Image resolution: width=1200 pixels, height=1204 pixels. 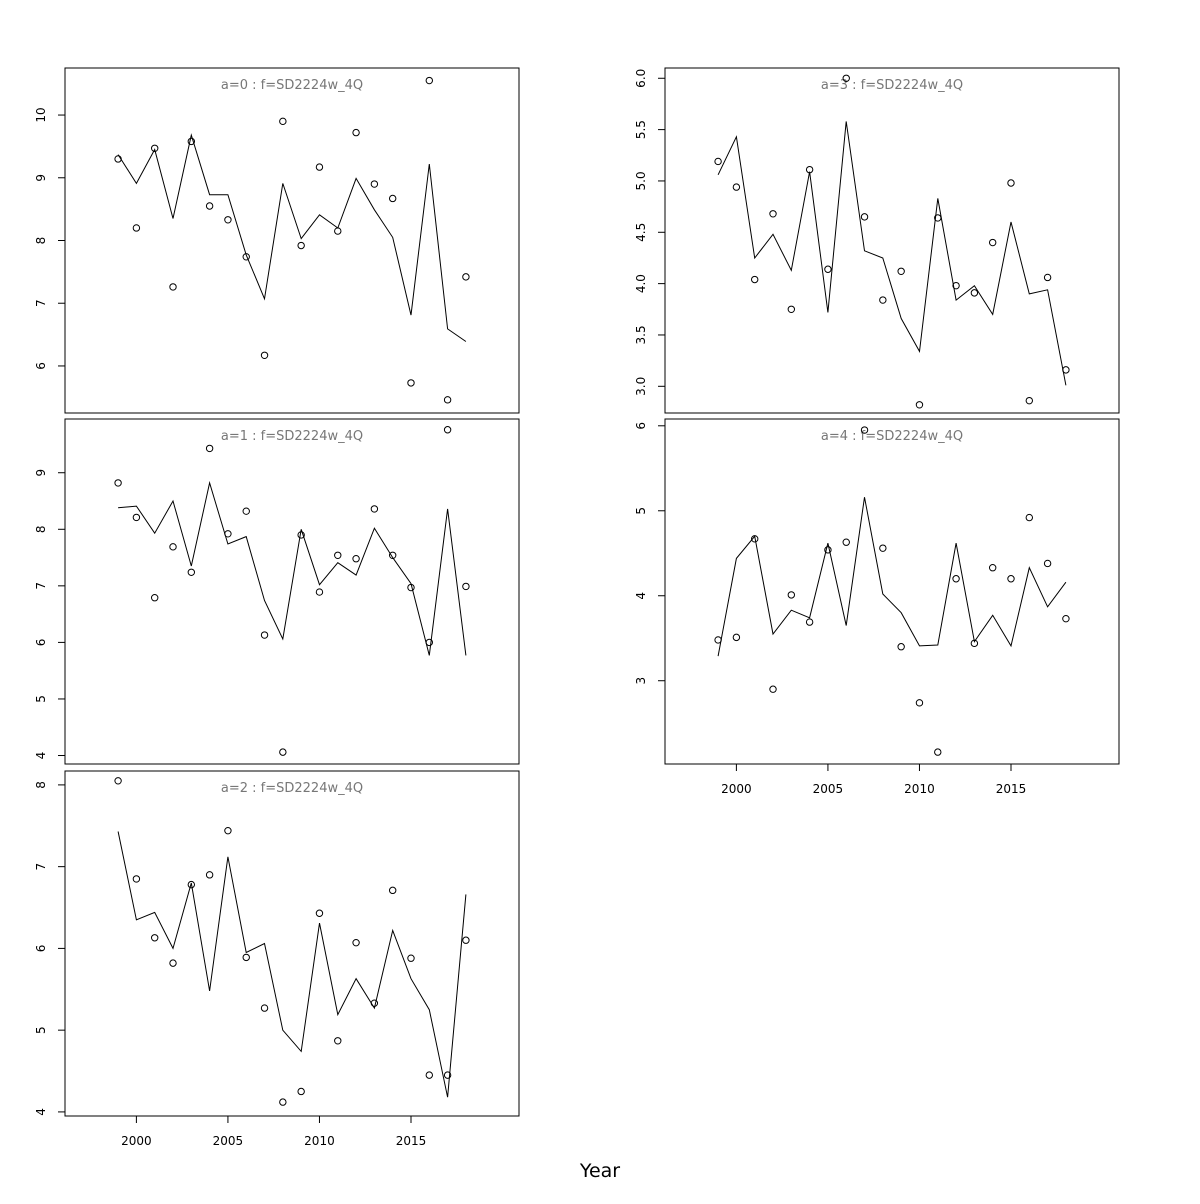 What do you see at coordinates (277, 959) in the screenshot?
I see `panel-a2: a=2 : f=SD2224w_4Q 4 5 6 7 8 2000 2005 2010 2015` at bounding box center [277, 959].